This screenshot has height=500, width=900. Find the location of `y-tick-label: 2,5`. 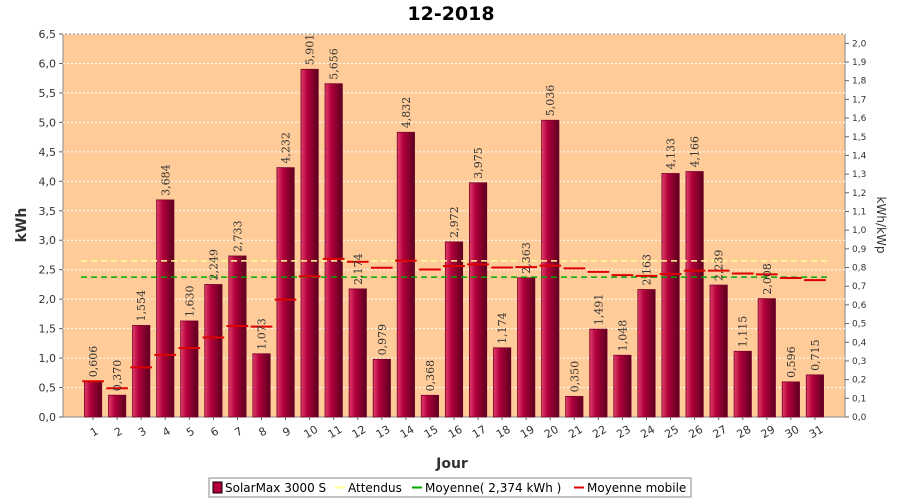

y-tick-label: 2,5 is located at coordinates (48, 270).